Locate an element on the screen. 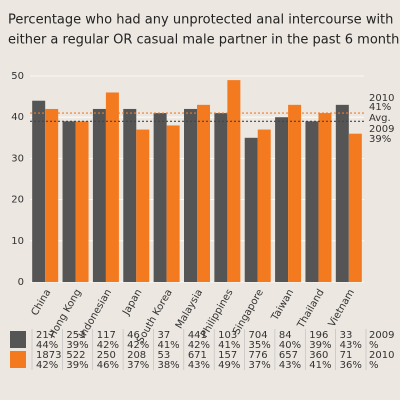 This screenshot has width=400, height=400. table-count: 250 is located at coordinates (106, 355).